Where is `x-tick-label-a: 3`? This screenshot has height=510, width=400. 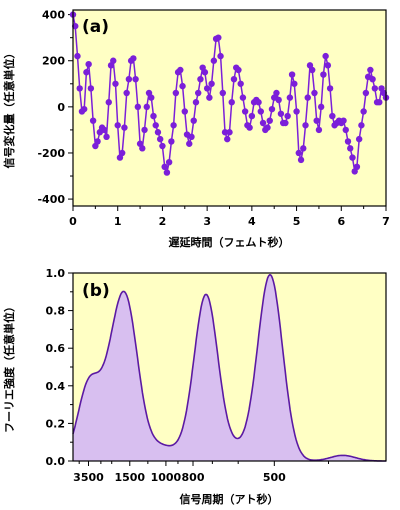 x-tick-label-a: 3 is located at coordinates (207, 221).